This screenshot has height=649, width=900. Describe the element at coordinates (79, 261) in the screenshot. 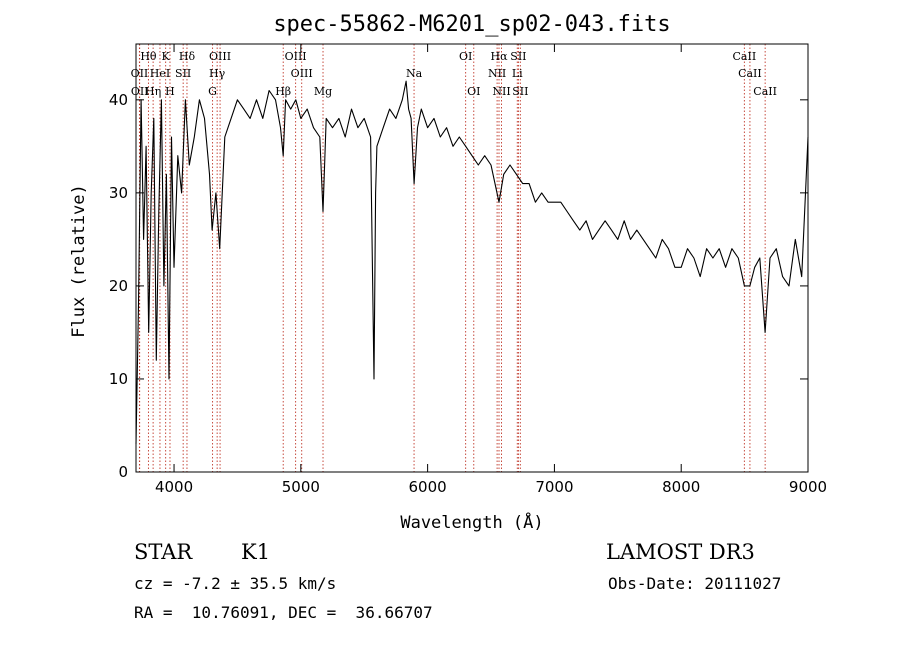

I see `y-axis-label: Flux (relative)` at that location.